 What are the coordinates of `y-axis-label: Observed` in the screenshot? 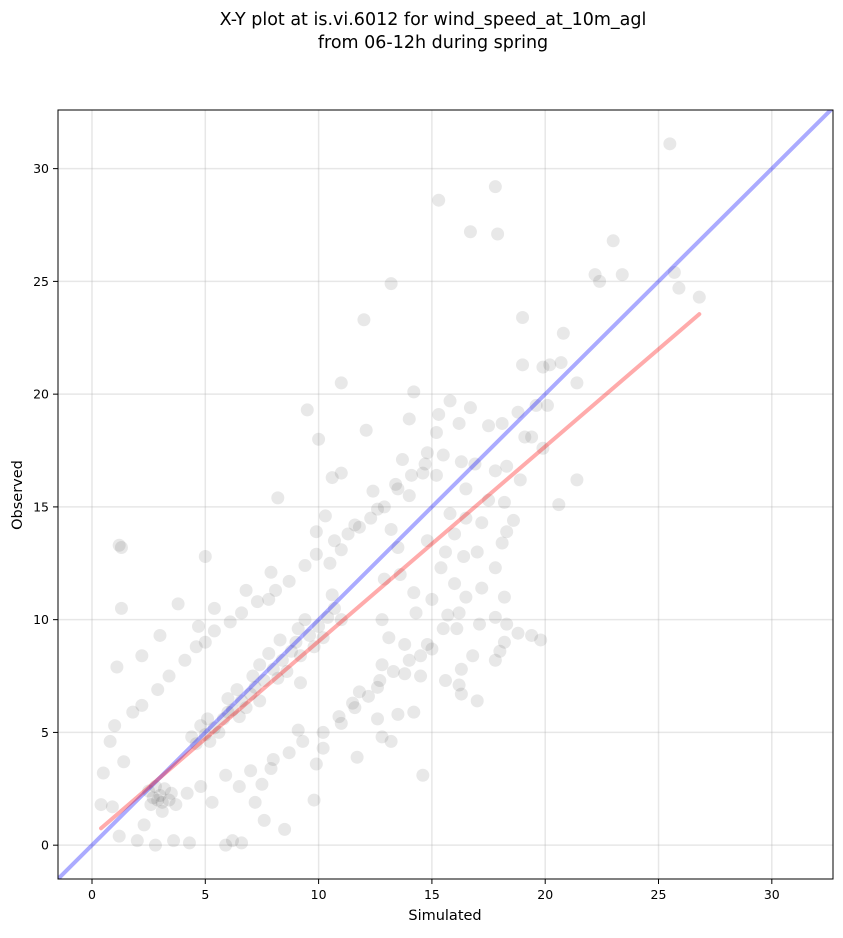 It's located at (18, 495).